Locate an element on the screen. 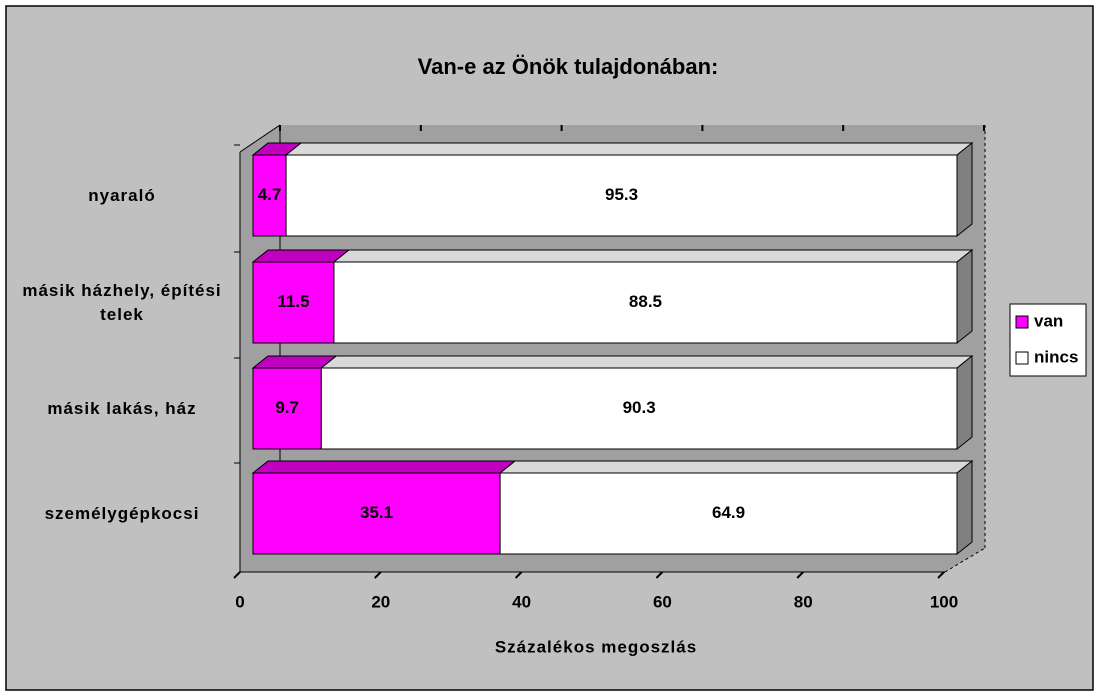  x-tick-label: 80 is located at coordinates (803, 601).